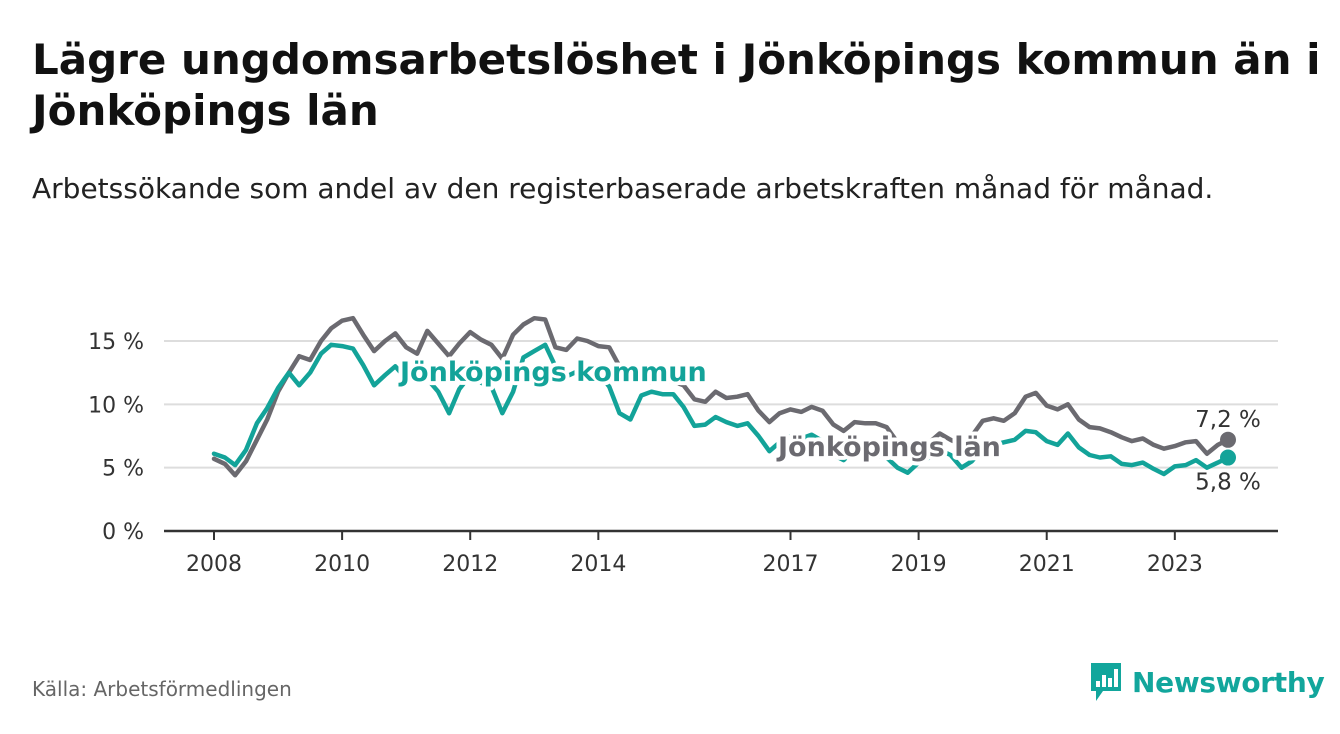 The height and width of the screenshot is (734, 1340). I want to click on x-tick-label: 2008, so click(214, 564).